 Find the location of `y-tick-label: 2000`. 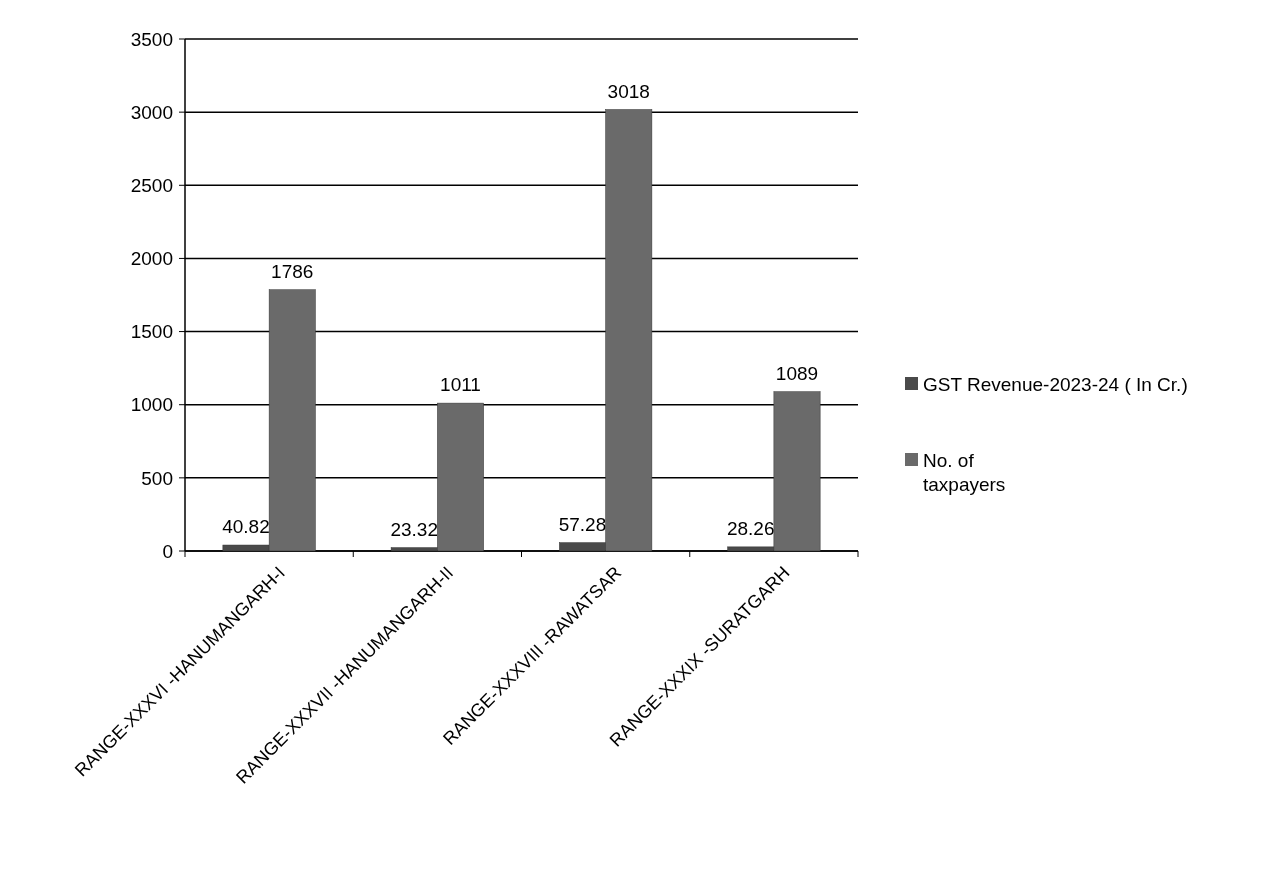

y-tick-label: 2000 is located at coordinates (151, 259).